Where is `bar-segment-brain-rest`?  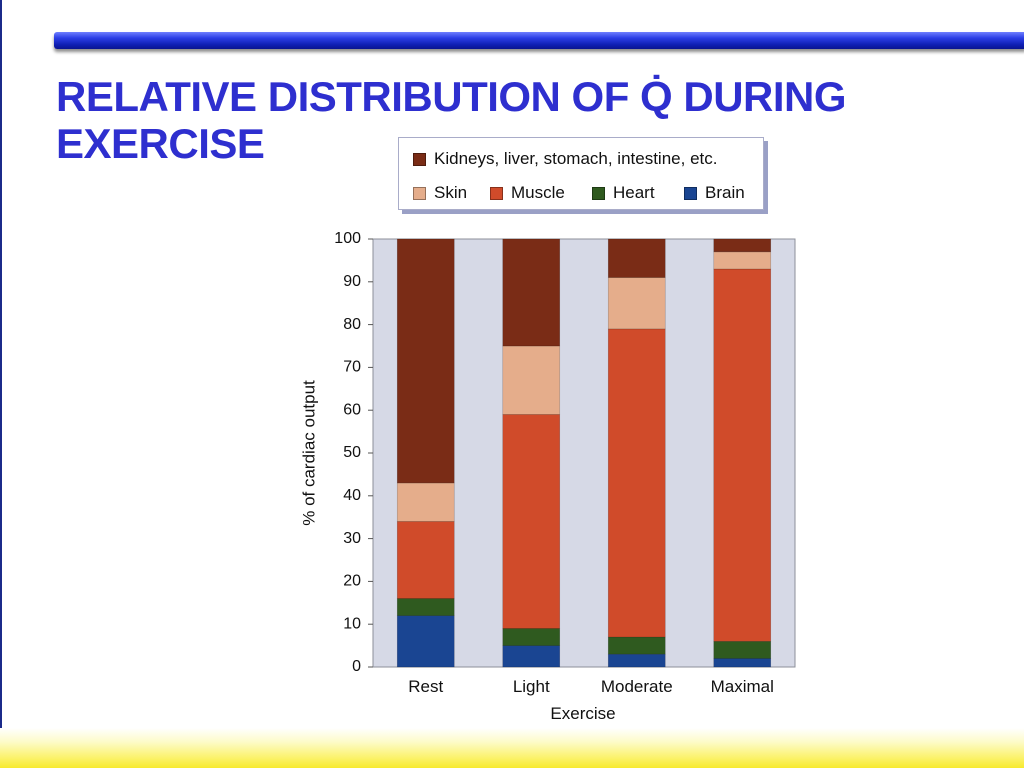 bar-segment-brain-rest is located at coordinates (425, 641).